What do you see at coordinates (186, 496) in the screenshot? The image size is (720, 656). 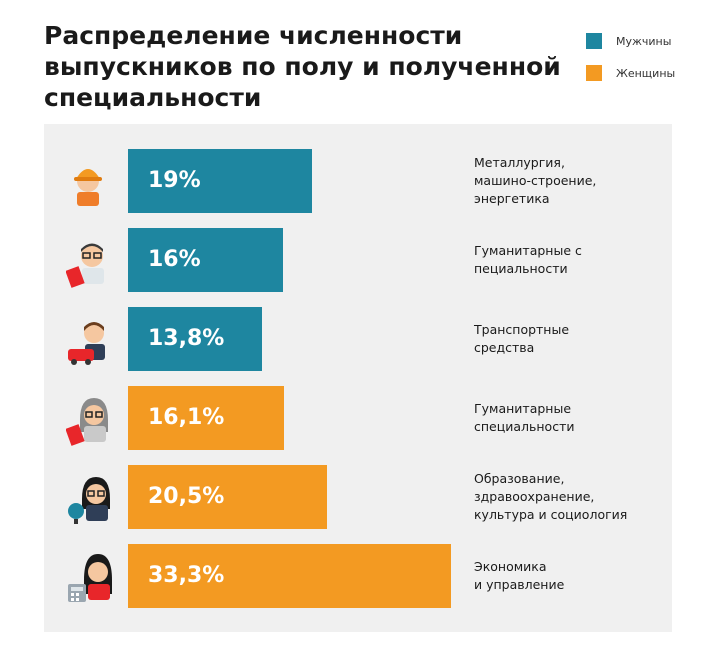 I see `bar-value-label: 20,5%` at bounding box center [186, 496].